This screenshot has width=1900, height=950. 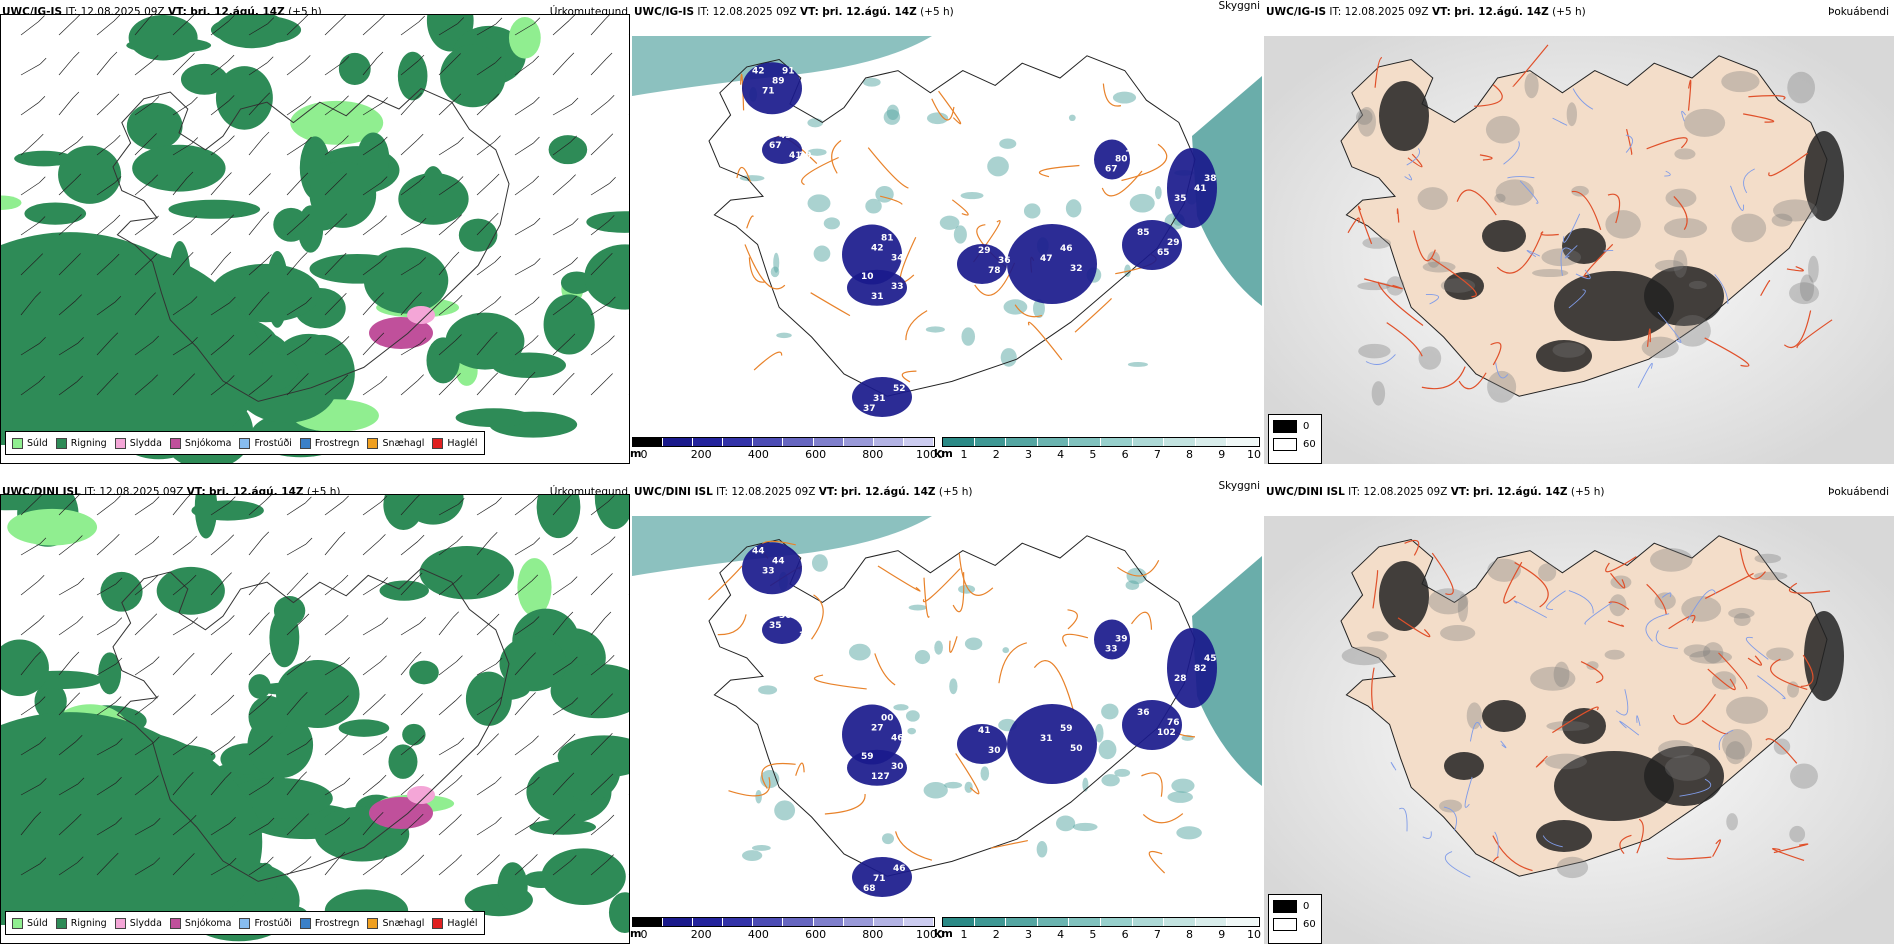 What do you see at coordinates (1046, 259) in the screenshot?
I see `ceiling-value-label: 47` at bounding box center [1046, 259].